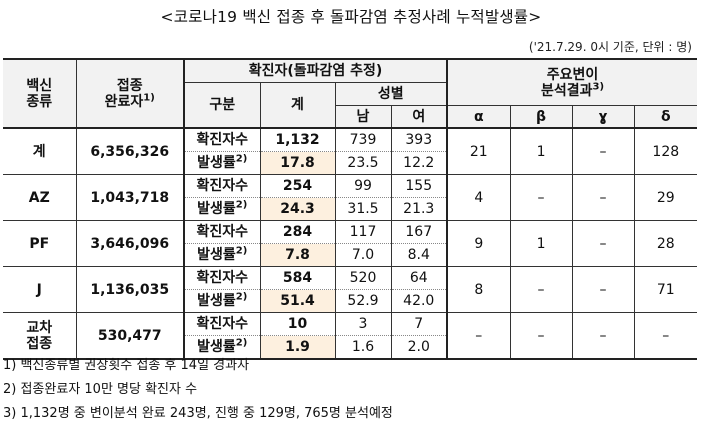 Image resolution: width=702 pixels, height=428 pixels. What do you see at coordinates (665, 243) in the screenshot?
I see `variant-delta: 28` at bounding box center [665, 243].